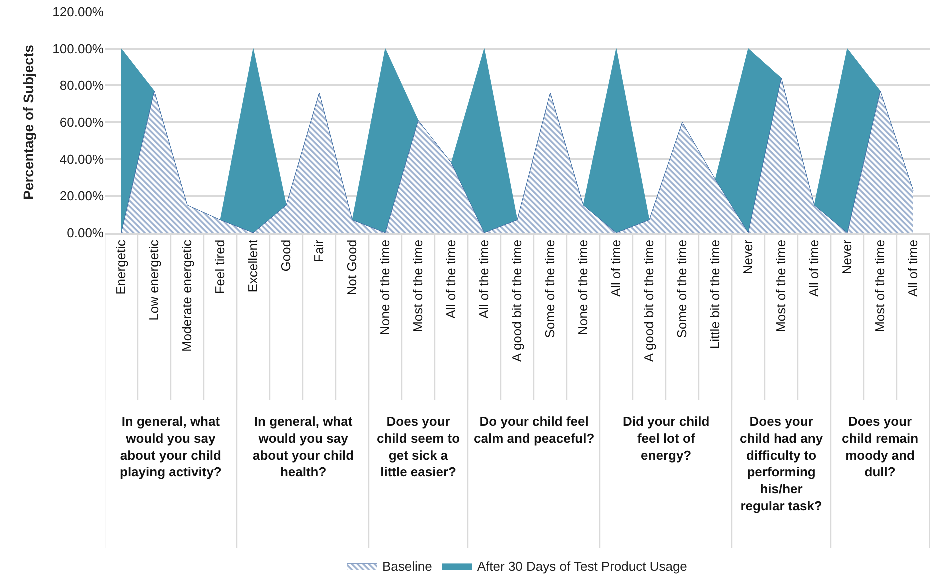 The width and height of the screenshot is (937, 586). What do you see at coordinates (319, 250) in the screenshot?
I see `x-tick-label: Fair` at bounding box center [319, 250].